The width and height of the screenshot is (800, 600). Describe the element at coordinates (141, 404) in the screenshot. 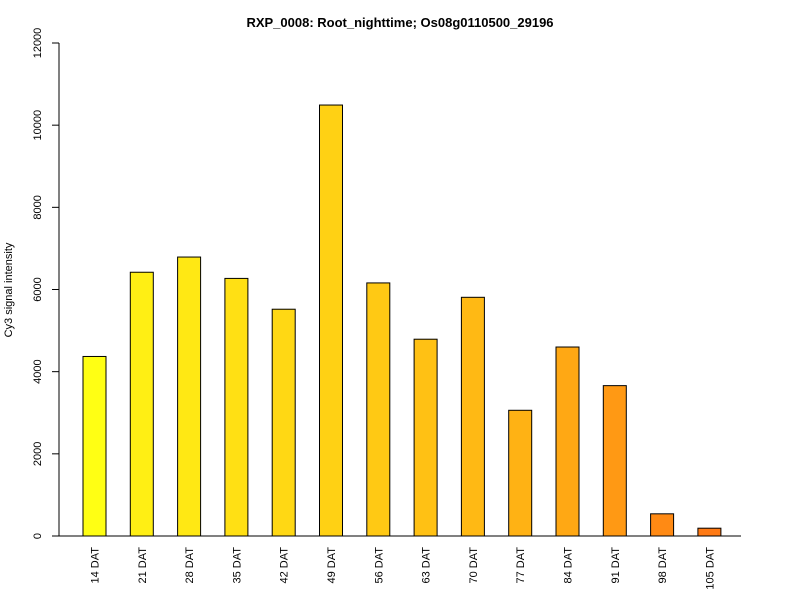

I see `bar-21-dat` at that location.